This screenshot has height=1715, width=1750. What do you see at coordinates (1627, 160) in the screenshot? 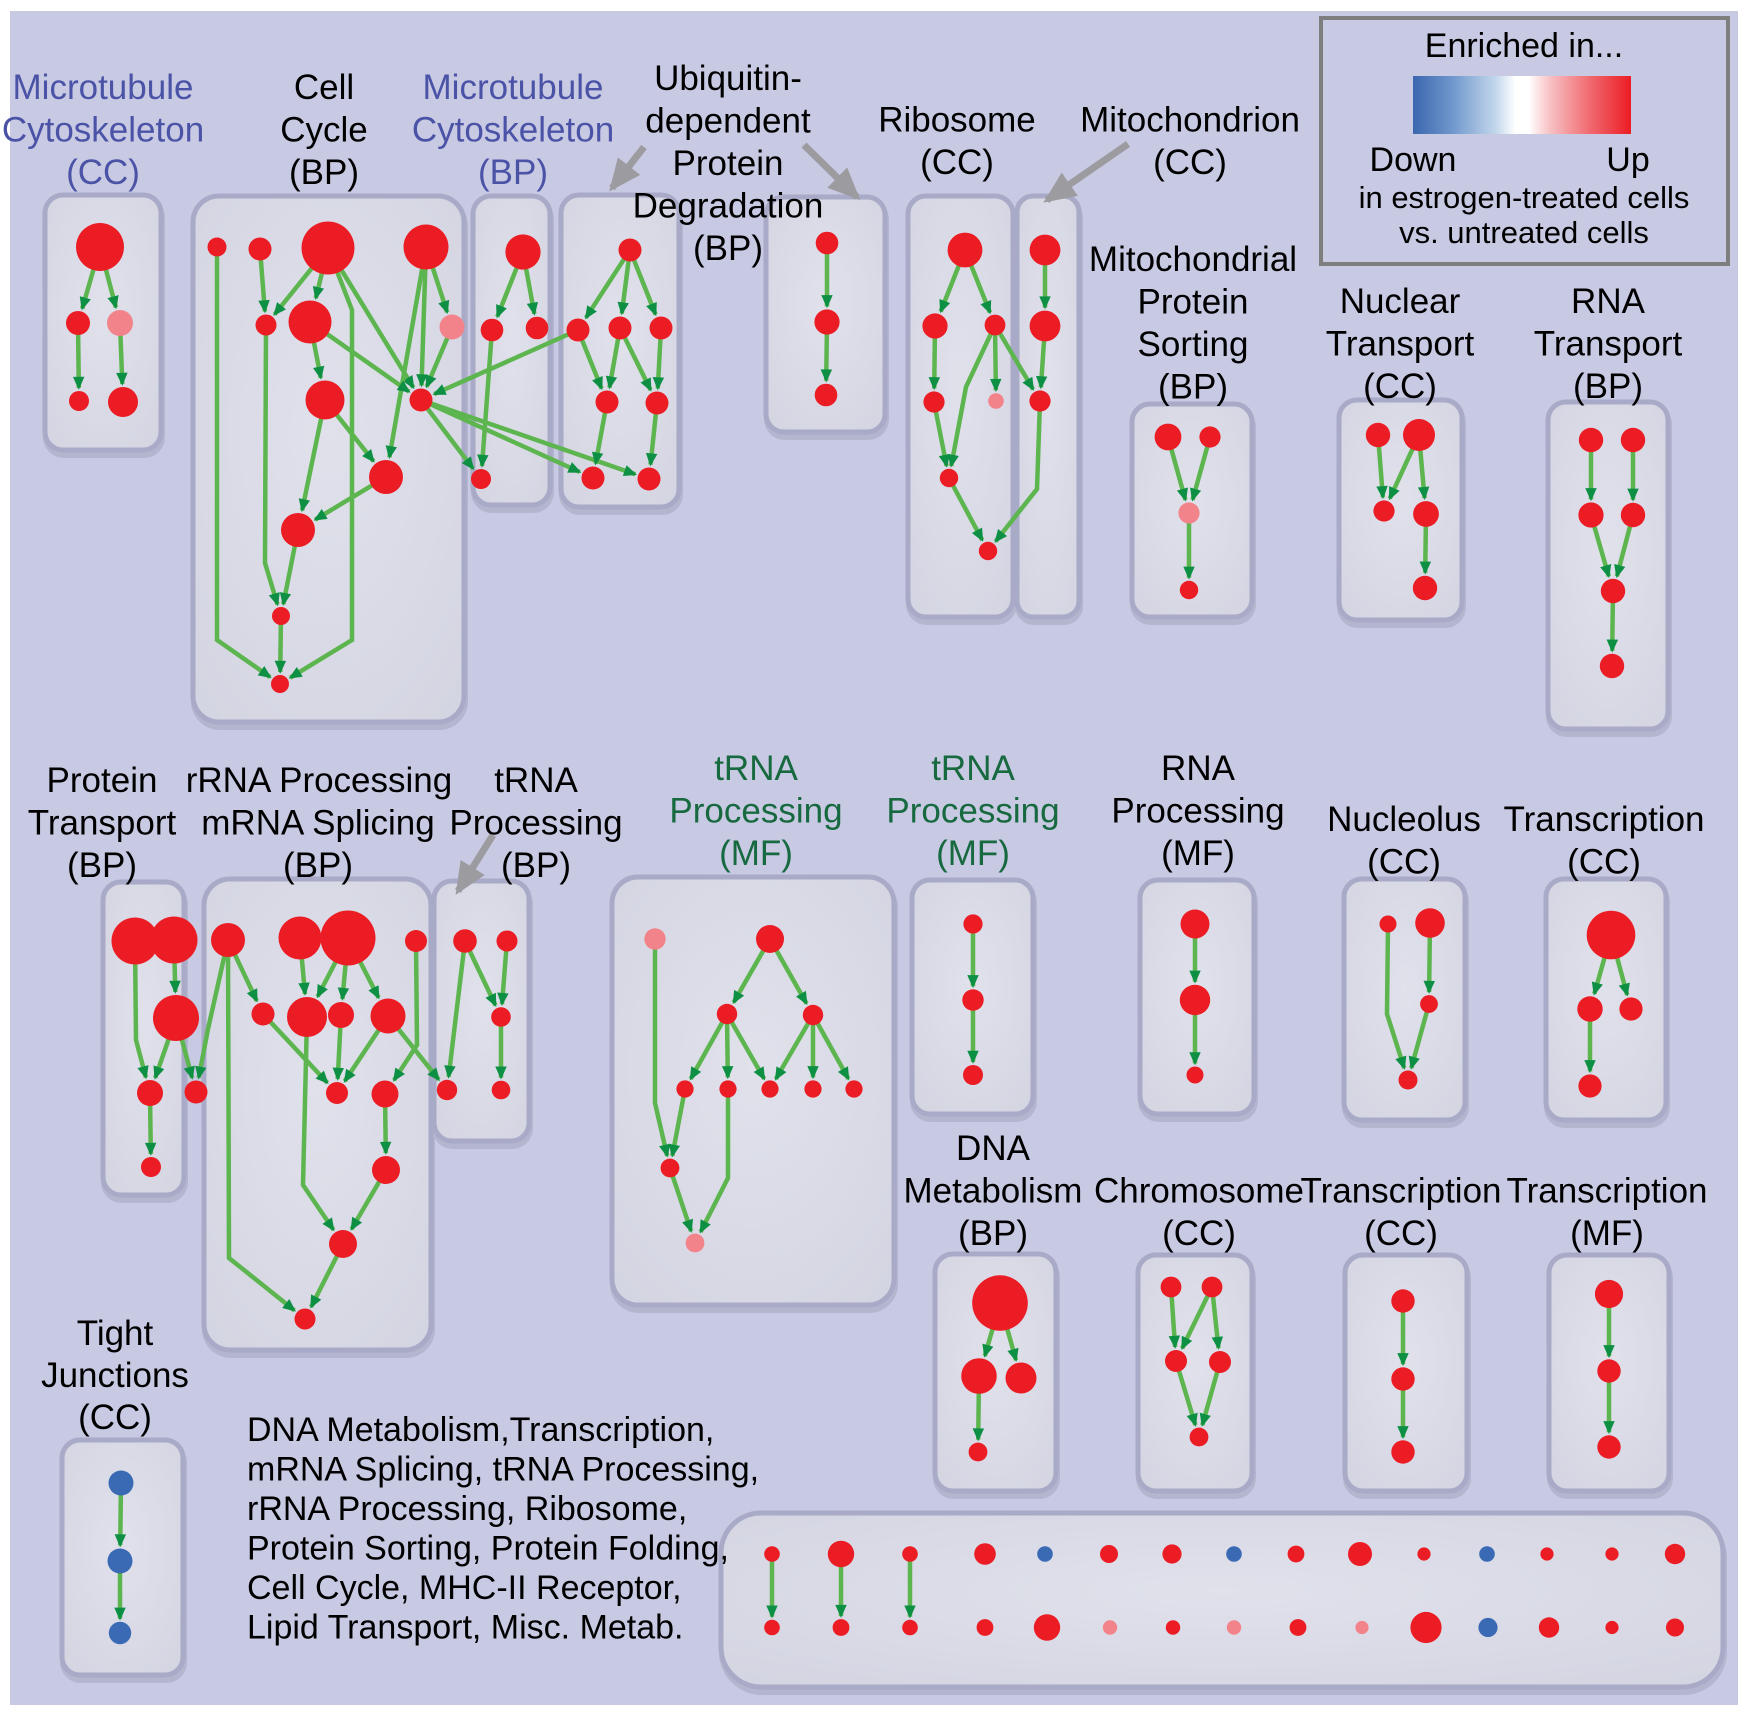
I see `svg-text: Up` at bounding box center [1627, 160].